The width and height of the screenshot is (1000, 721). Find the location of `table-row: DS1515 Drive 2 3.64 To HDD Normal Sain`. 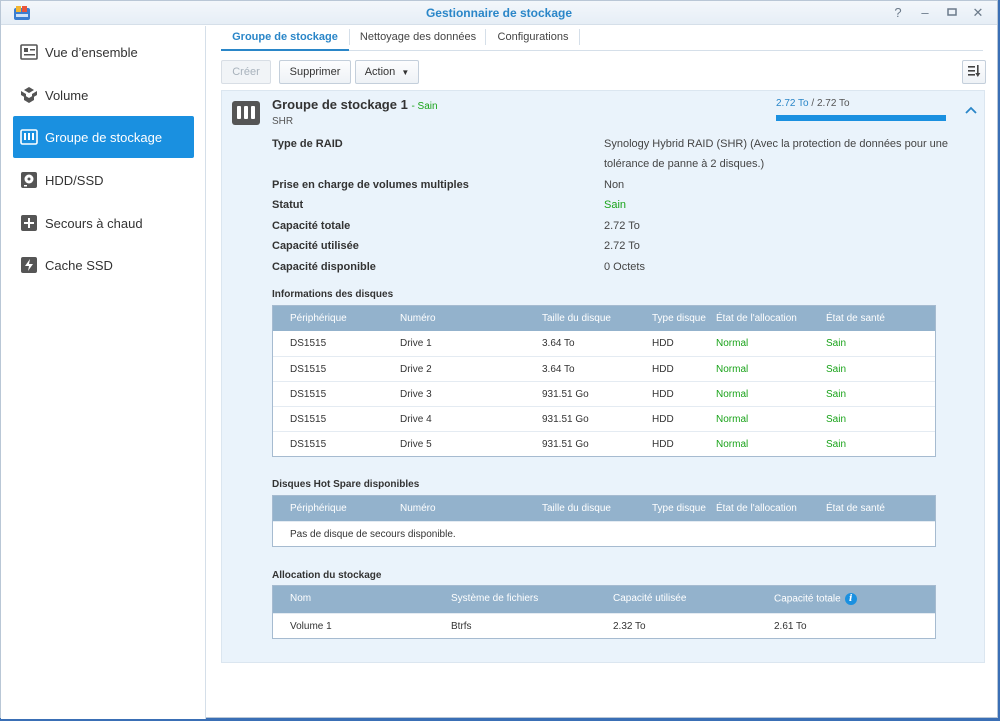

table-row: DS1515 Drive 2 3.64 To HDD Normal Sain is located at coordinates (604, 368).